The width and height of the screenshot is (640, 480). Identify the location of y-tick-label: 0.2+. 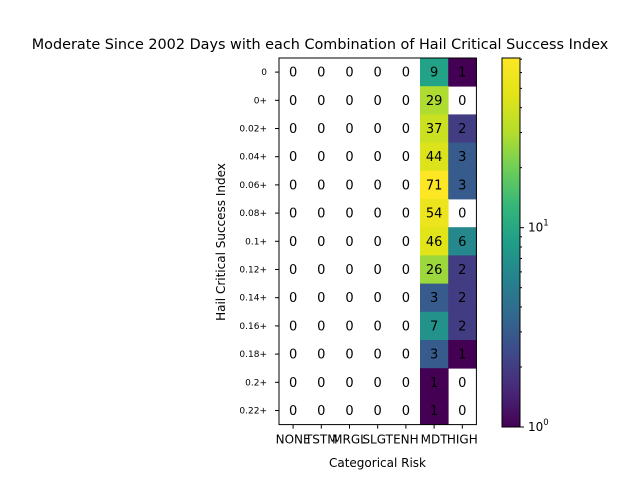
(256, 383).